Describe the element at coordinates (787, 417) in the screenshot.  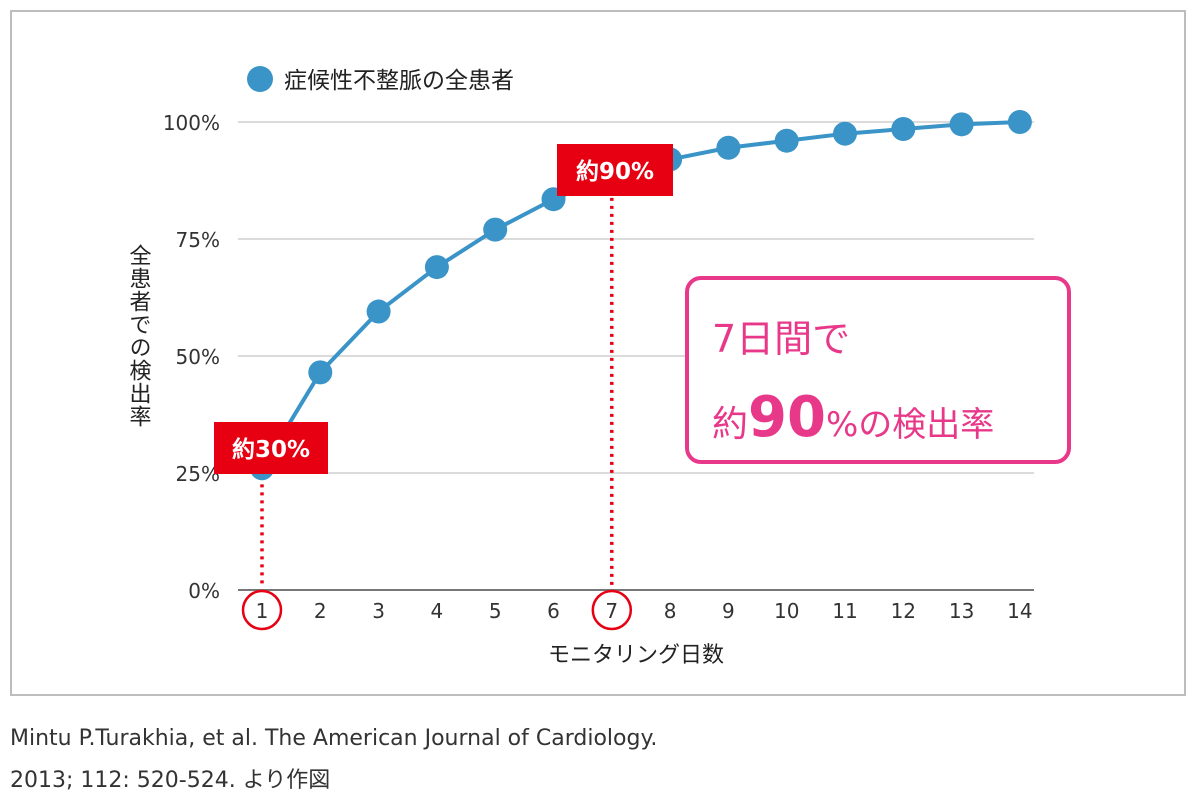
I see `callout-big-number: 90` at that location.